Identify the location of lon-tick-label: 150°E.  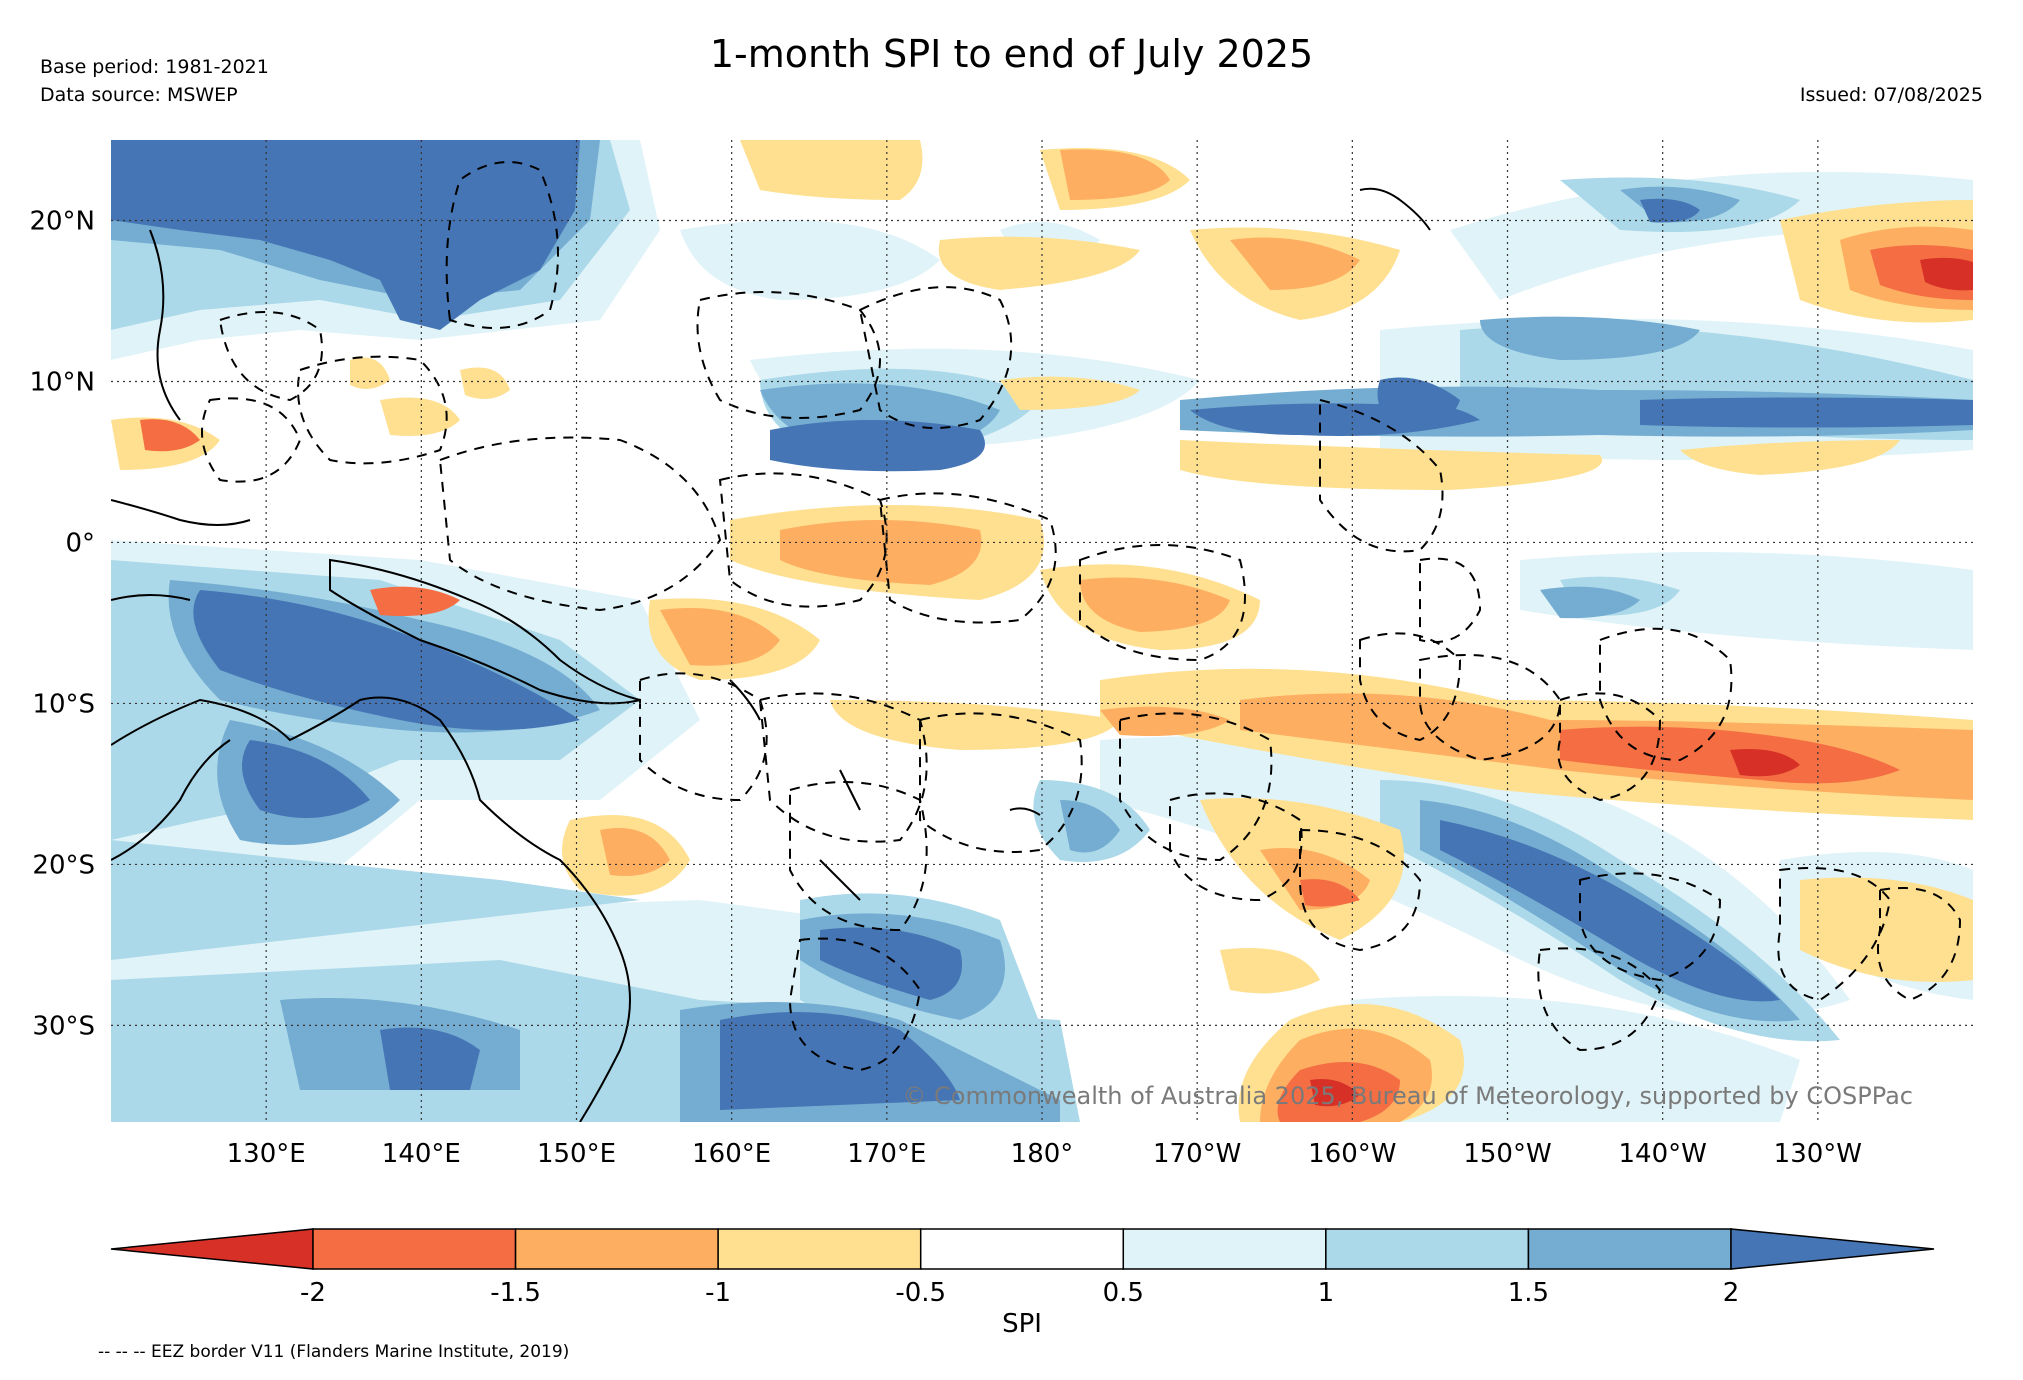
(576, 1154).